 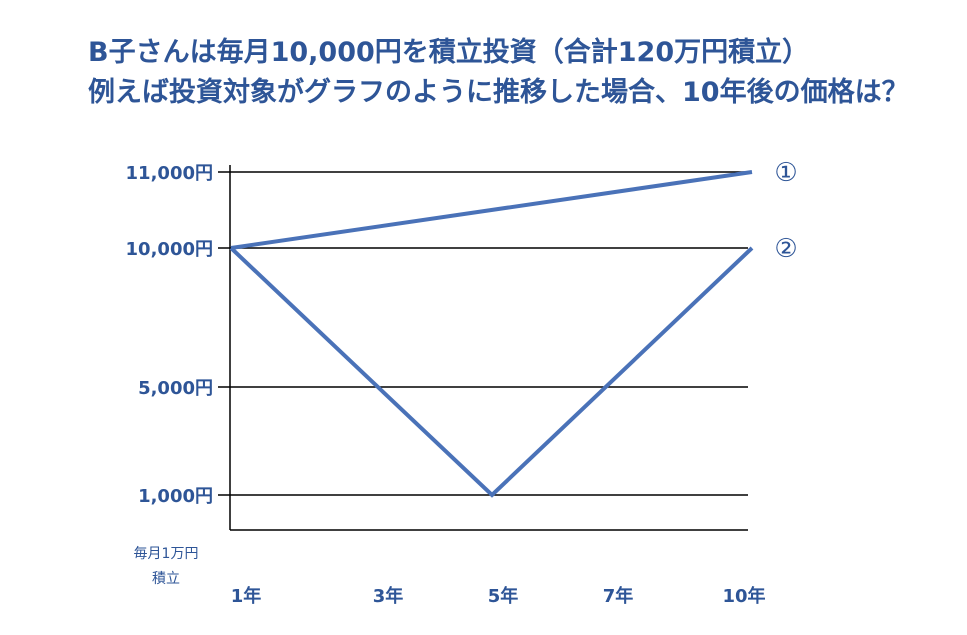 I want to click on y-tick-label: 1,000円, so click(x=175, y=496).